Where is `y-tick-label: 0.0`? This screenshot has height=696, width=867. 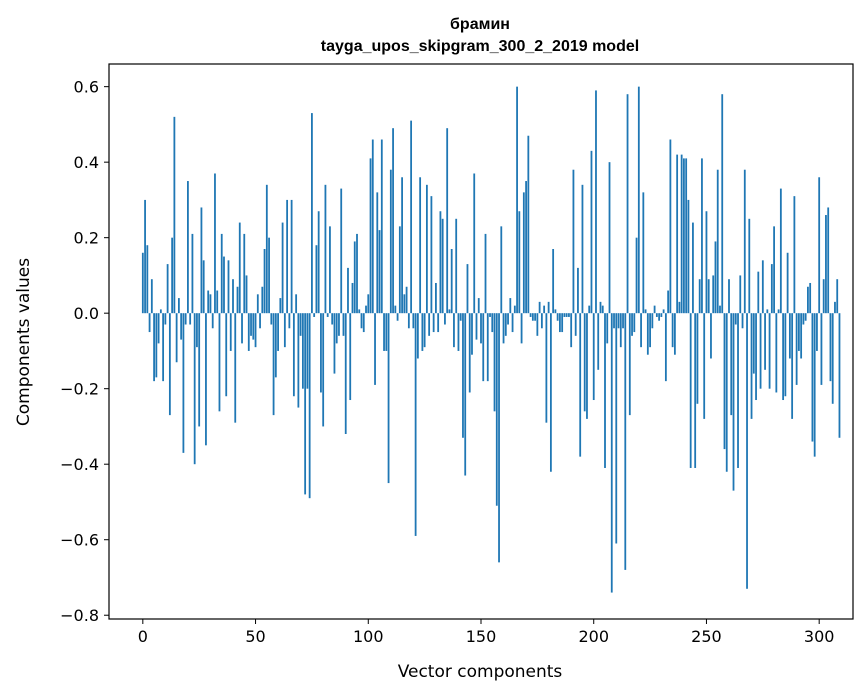 y-tick-label: 0.0 is located at coordinates (86, 313).